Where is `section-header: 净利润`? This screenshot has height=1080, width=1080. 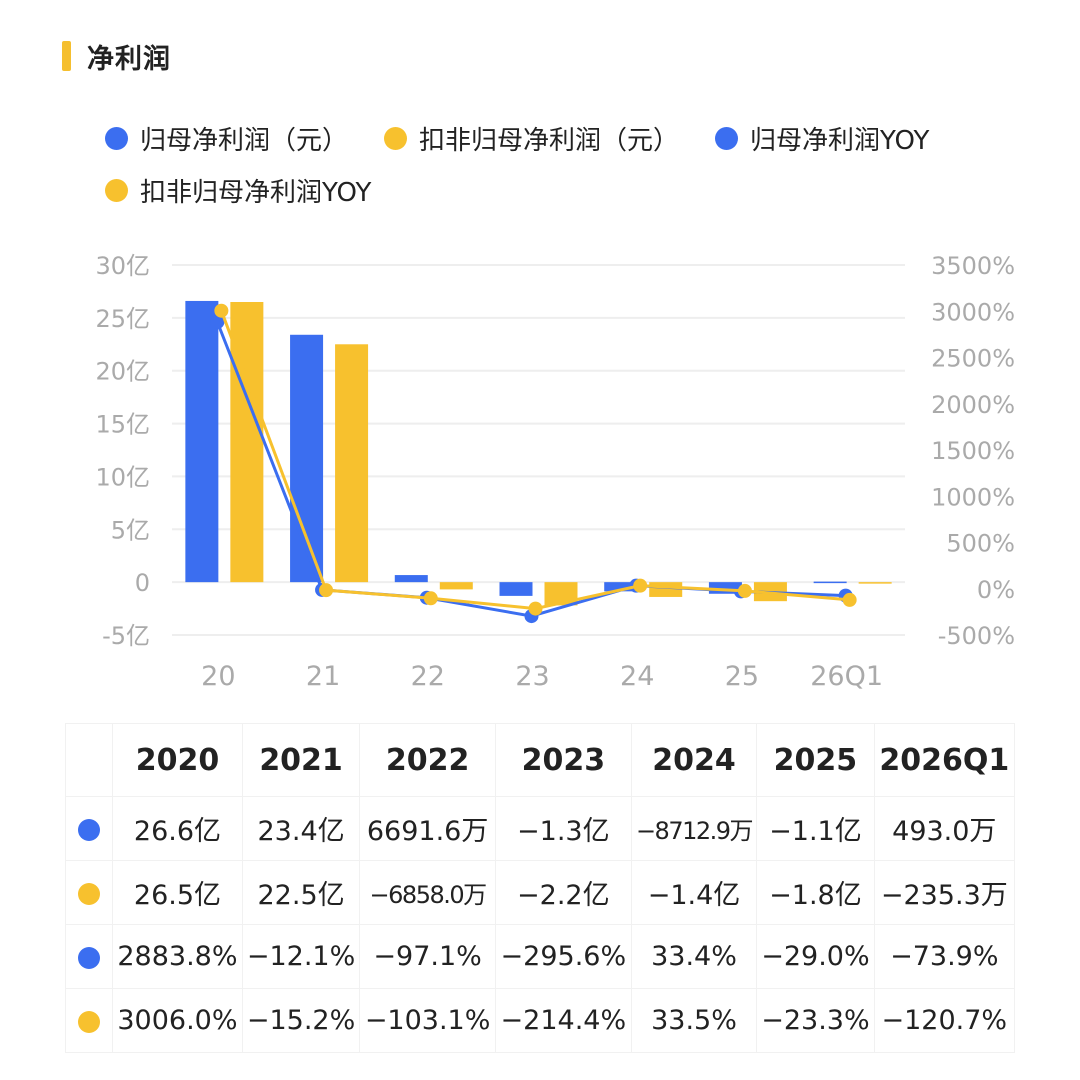 section-header: 净利润 is located at coordinates (116, 56).